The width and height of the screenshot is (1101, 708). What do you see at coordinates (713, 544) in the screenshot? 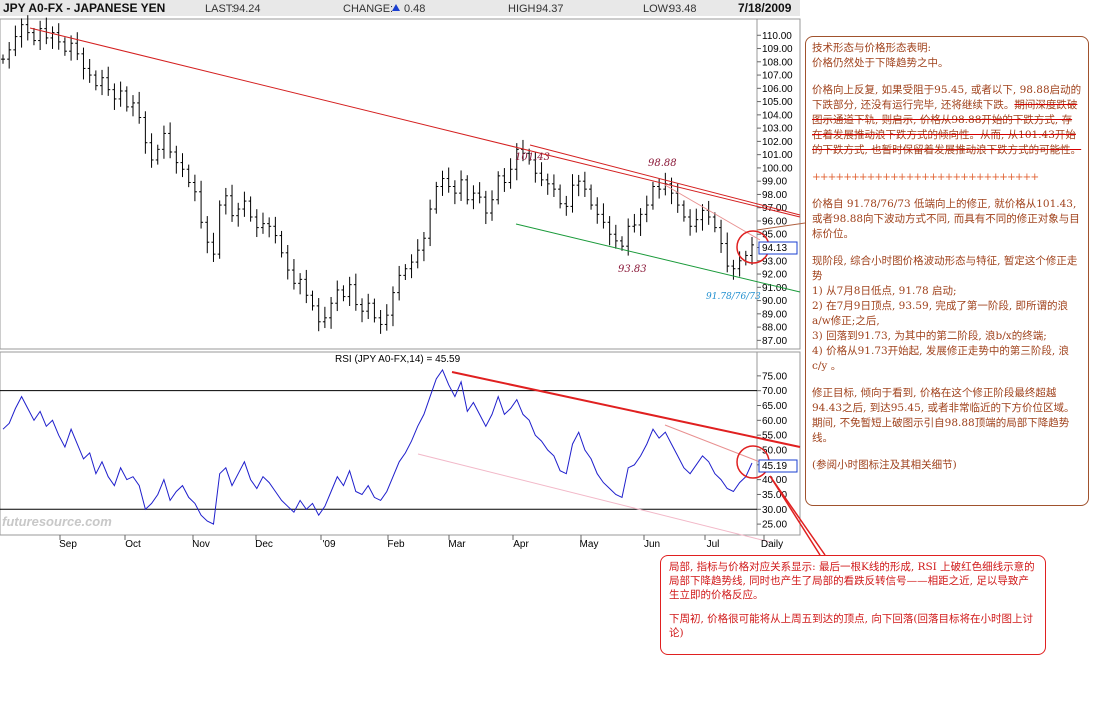
I see `x-month-label: Jul` at bounding box center [713, 544].